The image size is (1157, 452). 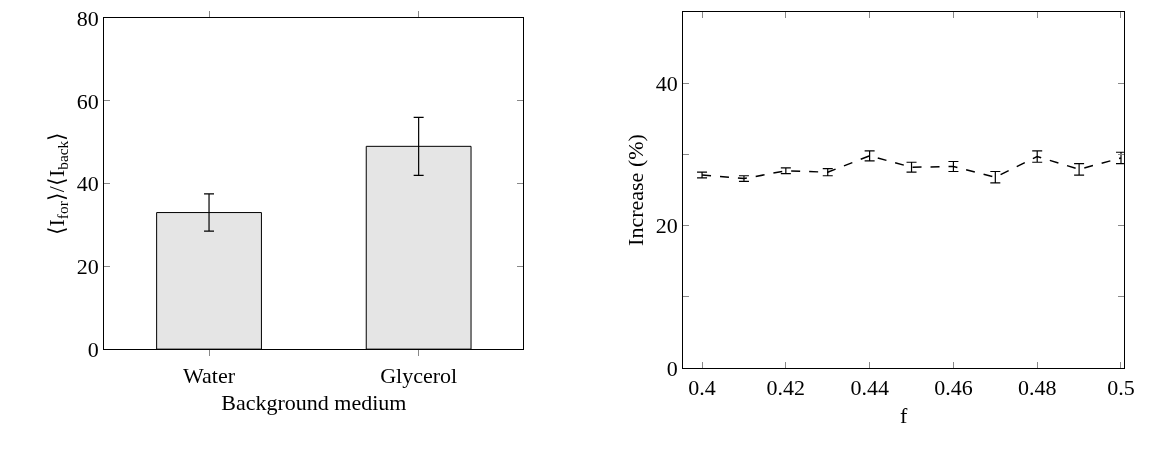 I want to click on x-tick-label: 0.42, so click(x=786, y=388).